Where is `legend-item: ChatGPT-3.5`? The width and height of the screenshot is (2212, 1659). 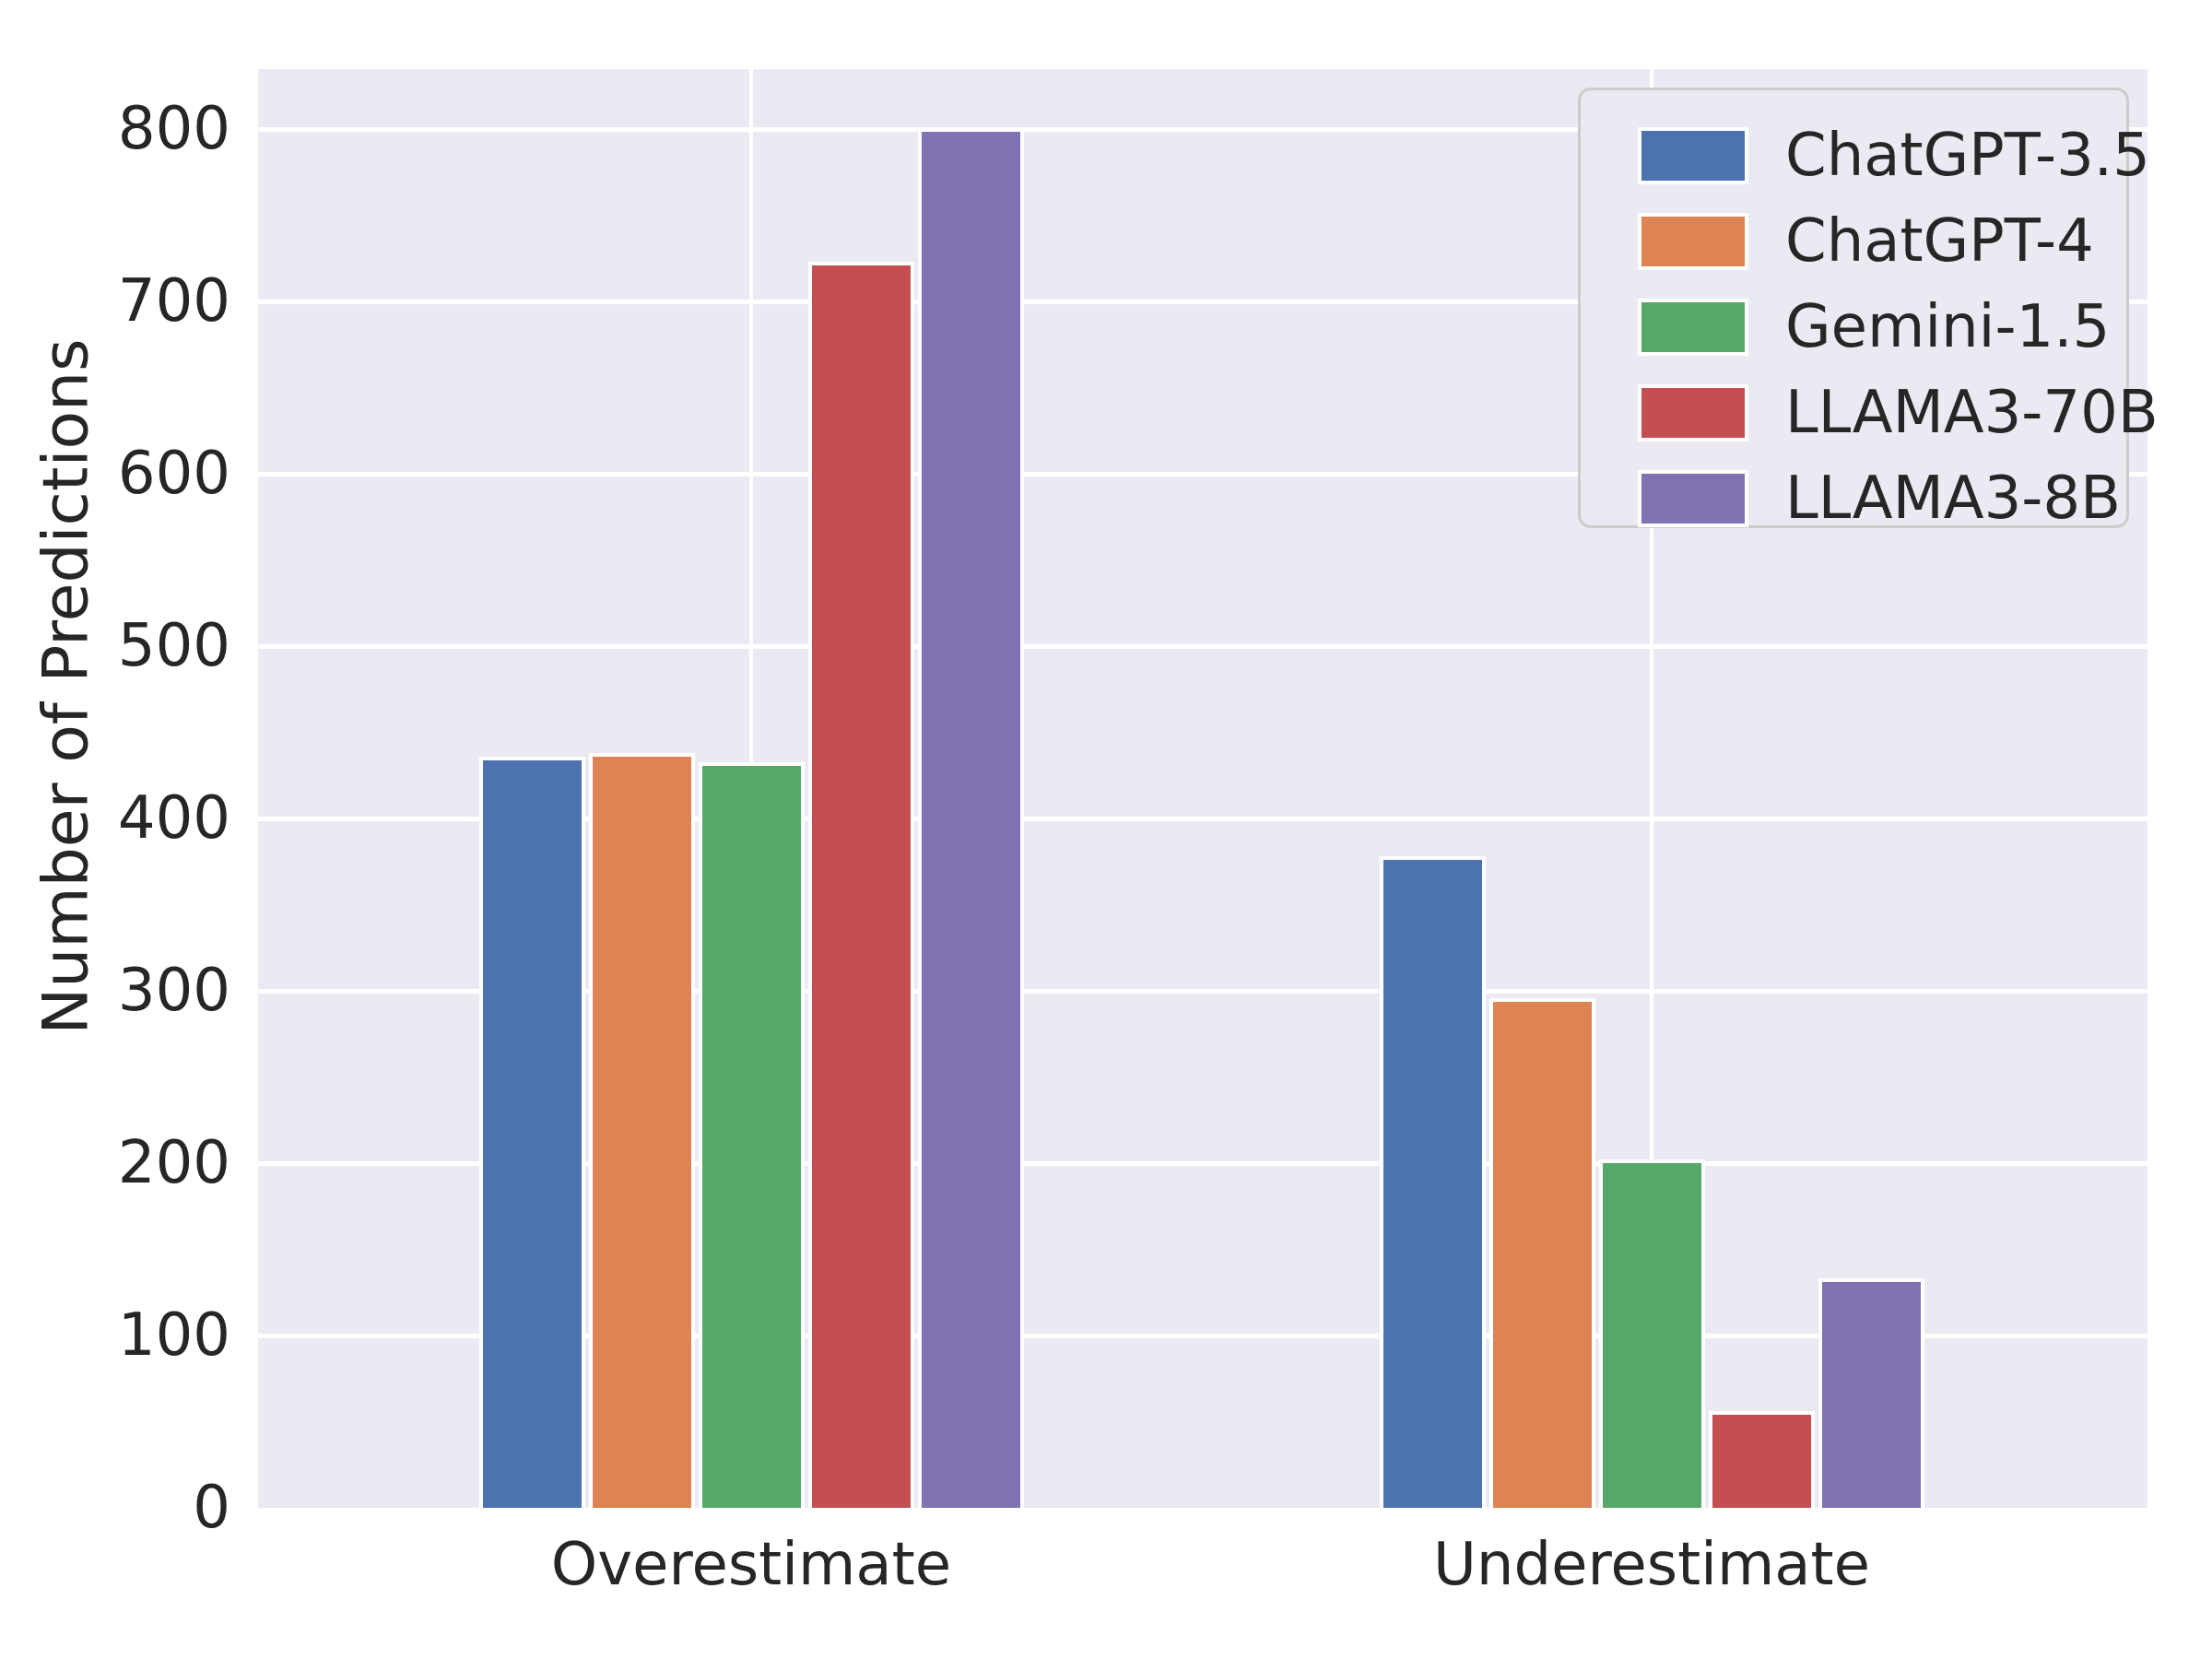 legend-item: ChatGPT-3.5 is located at coordinates (1865, 163).